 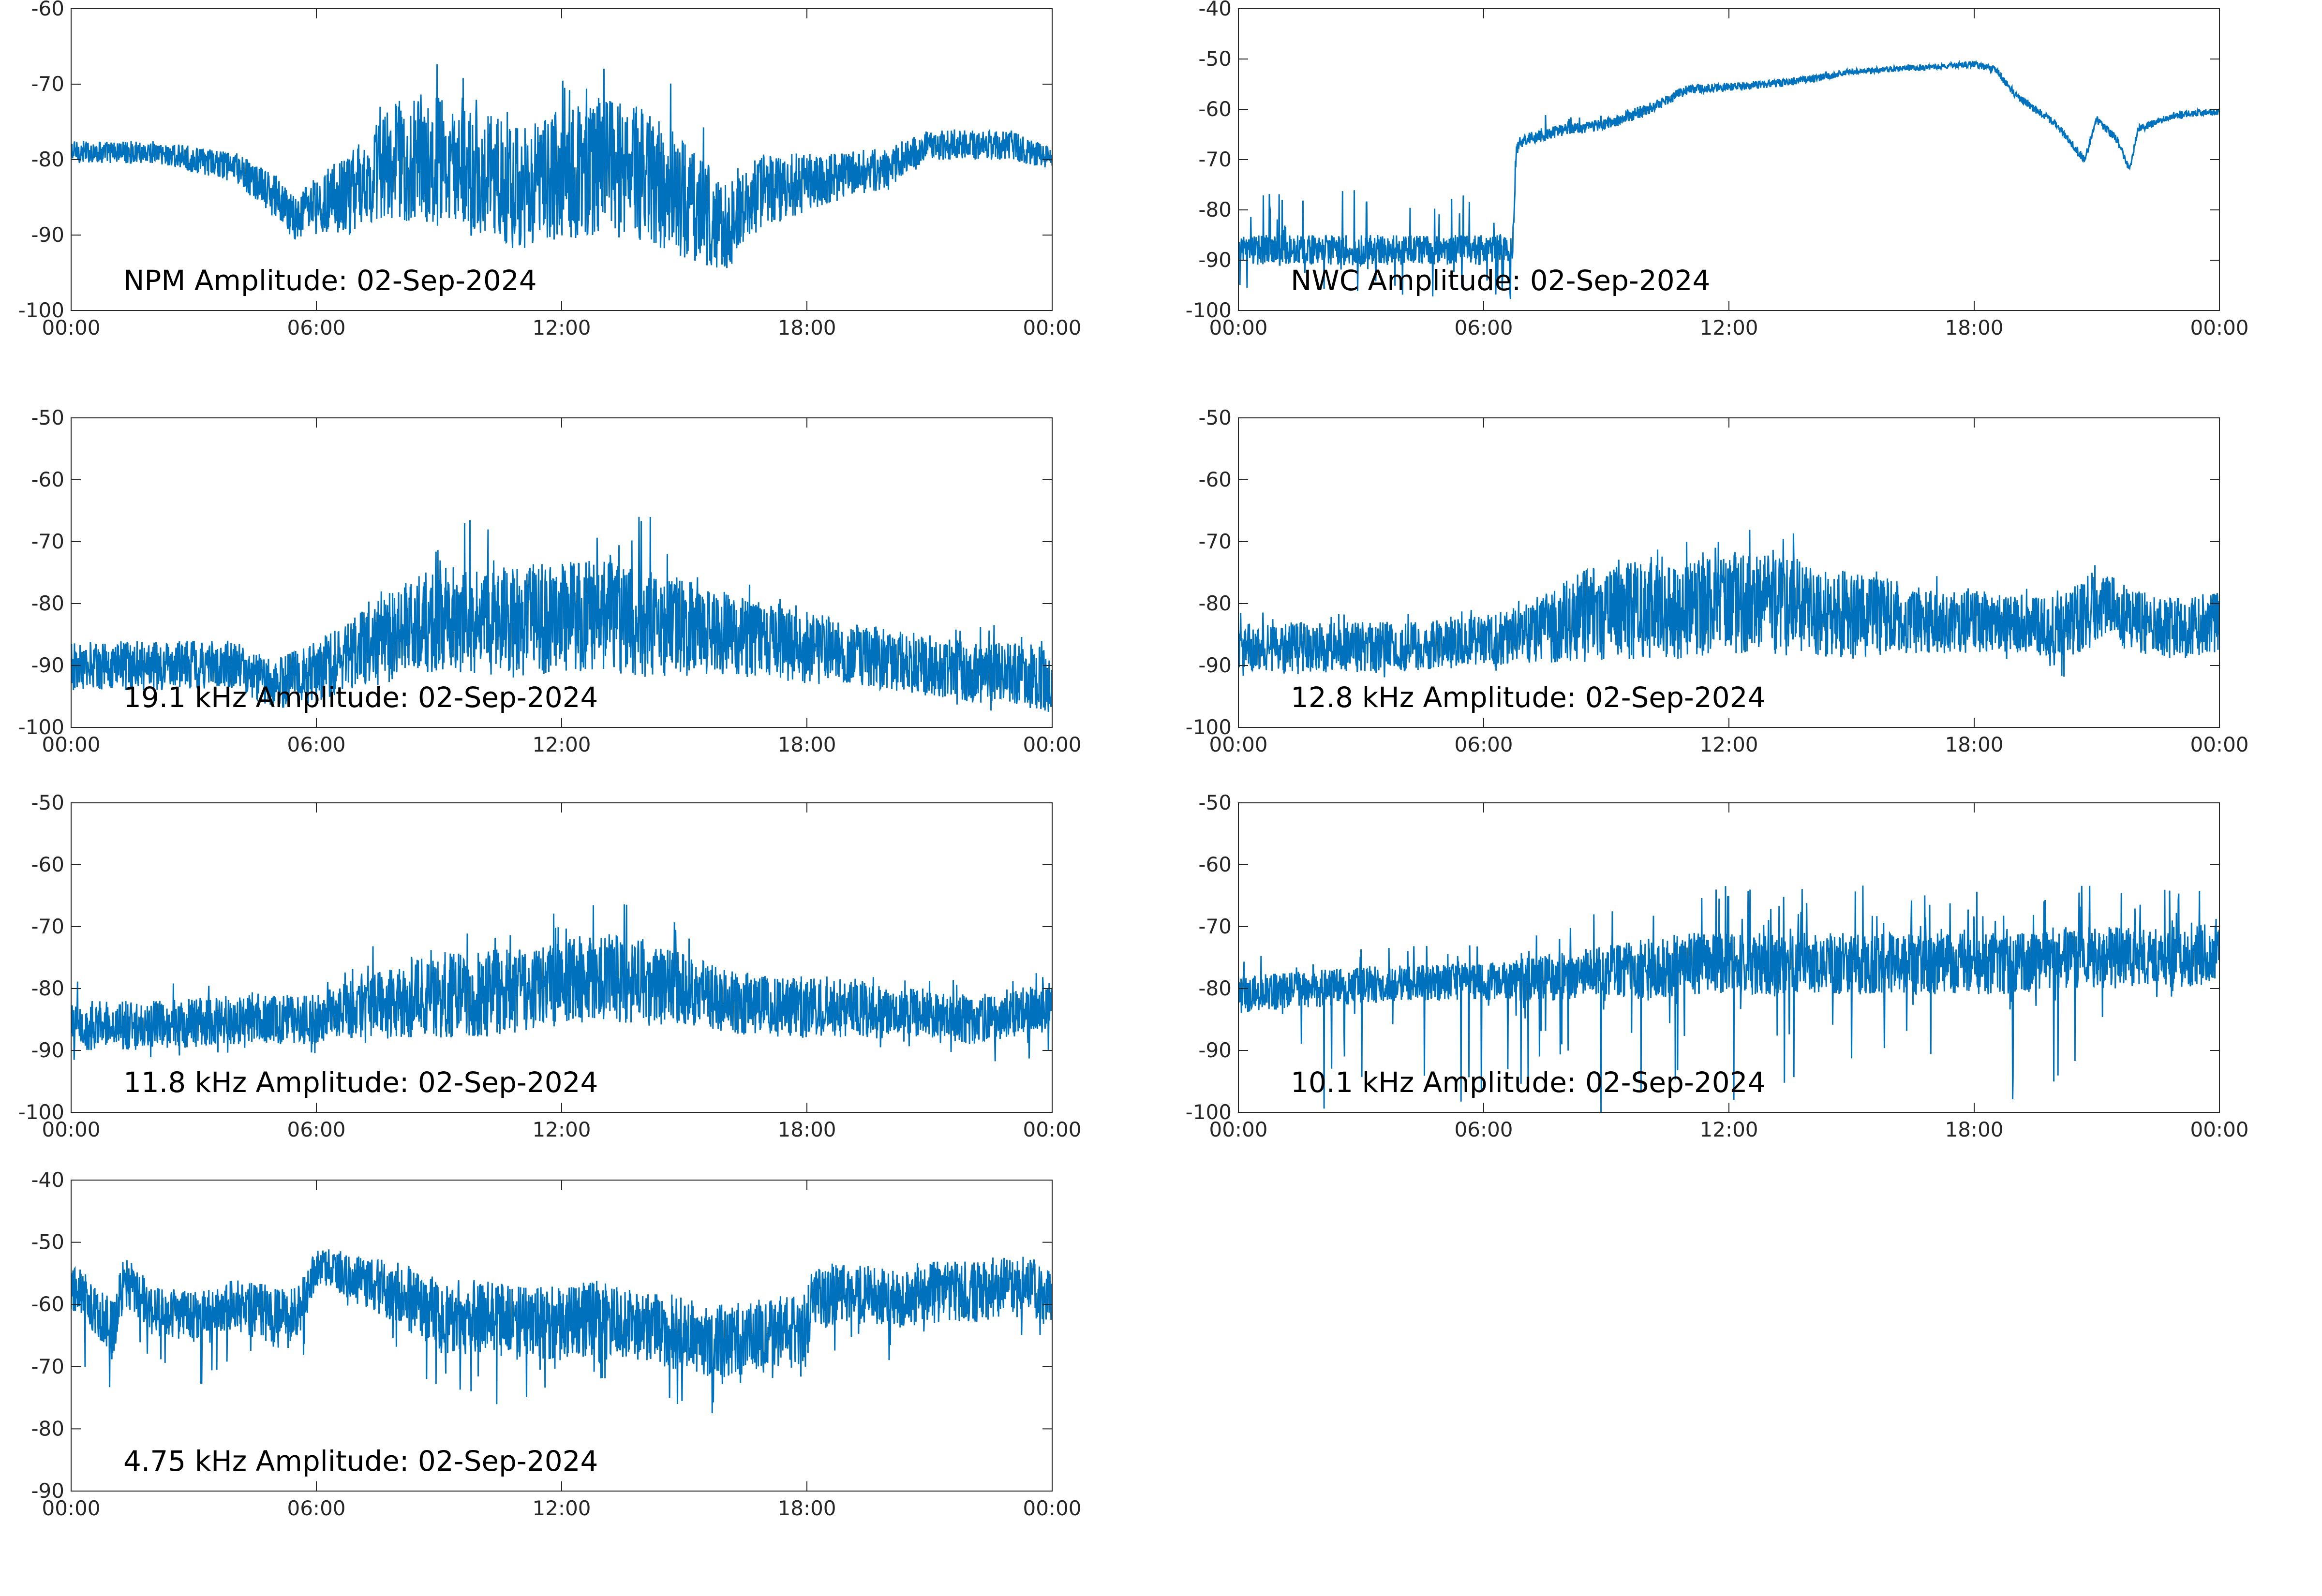 What do you see at coordinates (1528, 697) in the screenshot?
I see `panel-title: 12.8 kHz Amplitude: 02-Sep-2024` at bounding box center [1528, 697].